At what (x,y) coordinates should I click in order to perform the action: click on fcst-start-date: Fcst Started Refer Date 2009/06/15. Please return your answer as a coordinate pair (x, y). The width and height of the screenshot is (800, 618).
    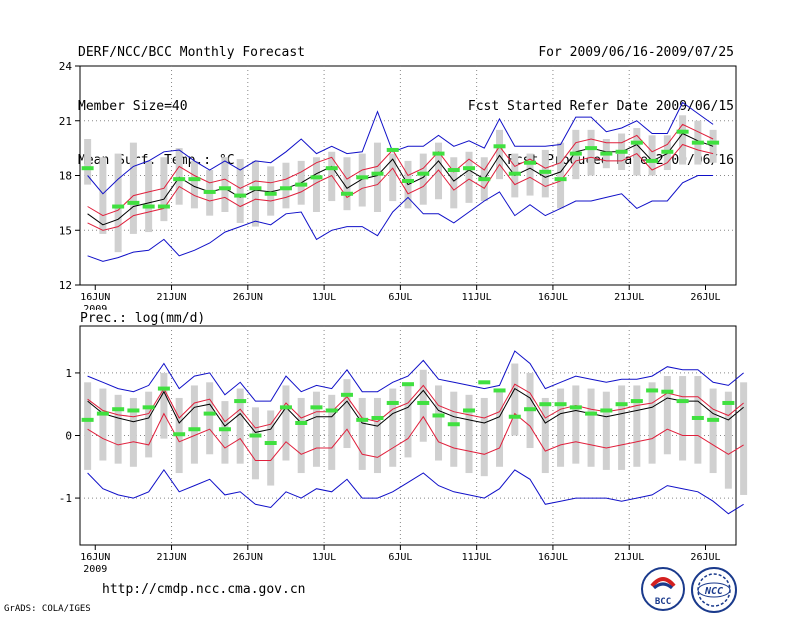
    Looking at the image, I should click on (600, 106).